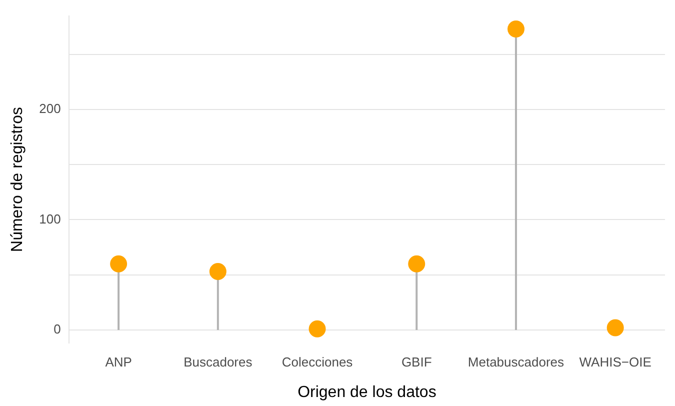 The height and width of the screenshot is (406, 675). Describe the element at coordinates (50, 108) in the screenshot. I see `y-tick-label: 200` at that location.